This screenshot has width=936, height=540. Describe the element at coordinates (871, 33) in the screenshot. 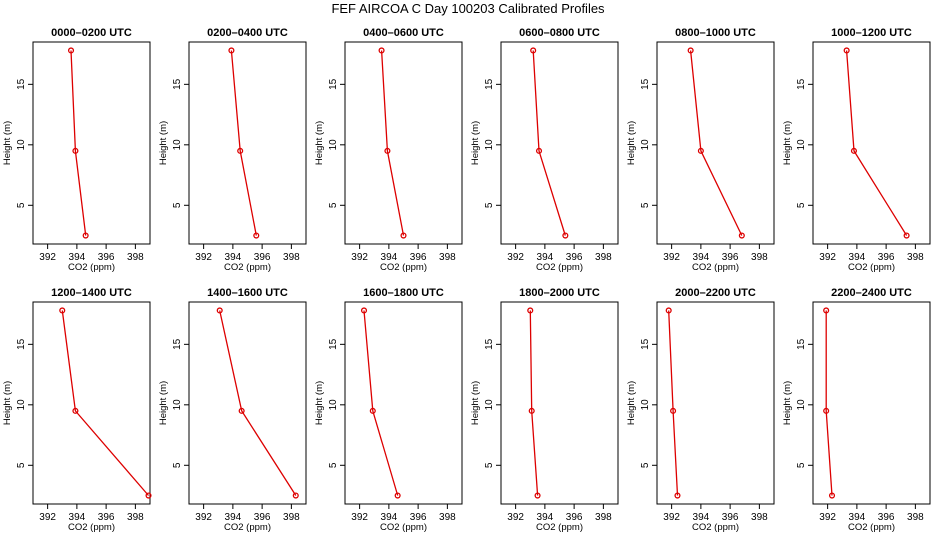

I see `panel-title: 1000–1200 UTC` at that location.